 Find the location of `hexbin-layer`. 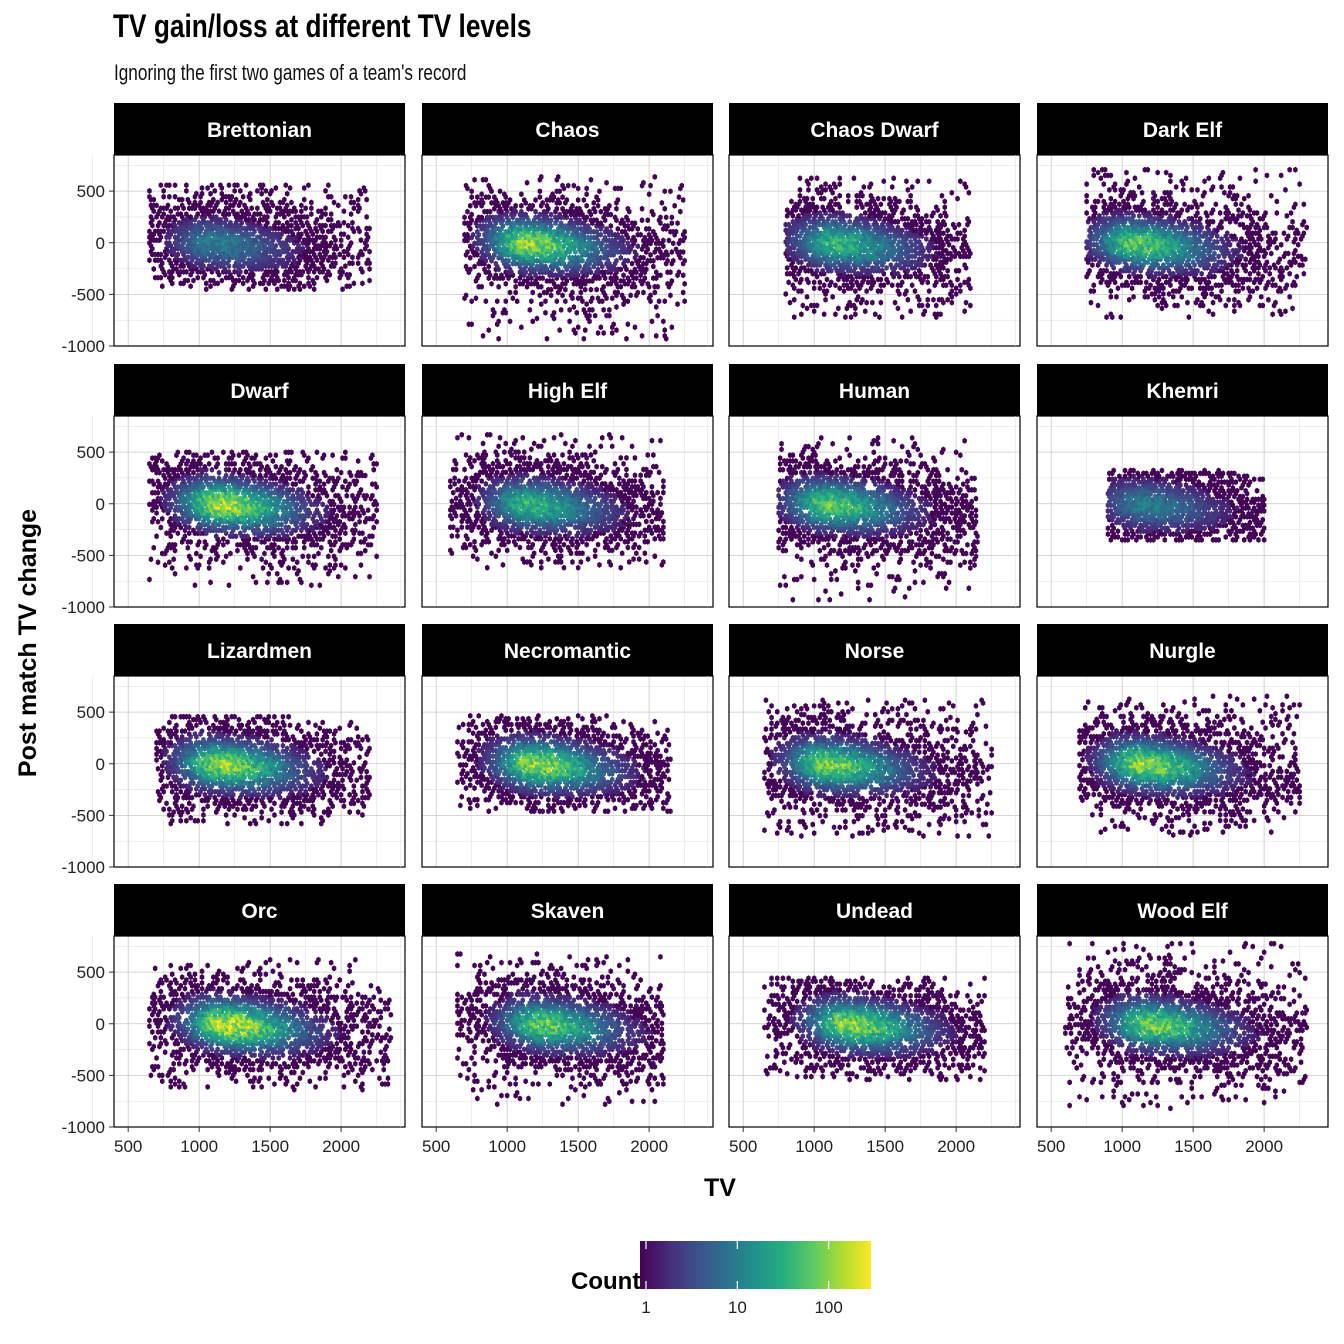

hexbin-layer is located at coordinates (259, 237).